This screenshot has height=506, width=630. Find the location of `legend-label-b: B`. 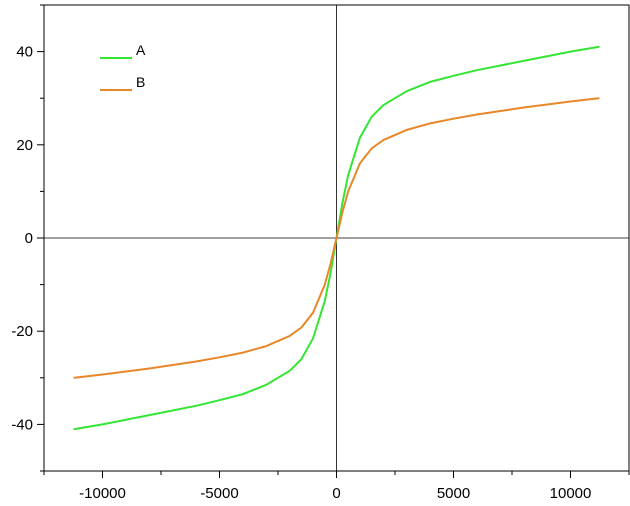

legend-label-b: B is located at coordinates (140, 82).